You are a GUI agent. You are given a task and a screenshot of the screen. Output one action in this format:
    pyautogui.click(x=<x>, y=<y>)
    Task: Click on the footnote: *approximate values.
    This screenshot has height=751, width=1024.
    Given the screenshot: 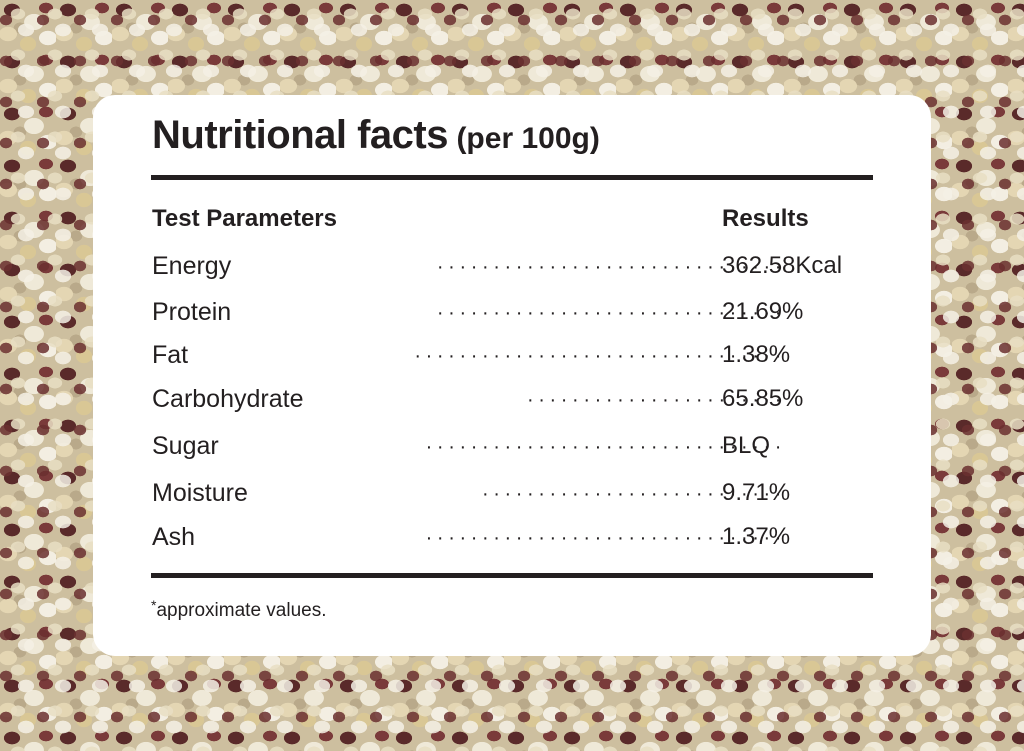 What is the action you would take?
    pyautogui.click(x=239, y=609)
    